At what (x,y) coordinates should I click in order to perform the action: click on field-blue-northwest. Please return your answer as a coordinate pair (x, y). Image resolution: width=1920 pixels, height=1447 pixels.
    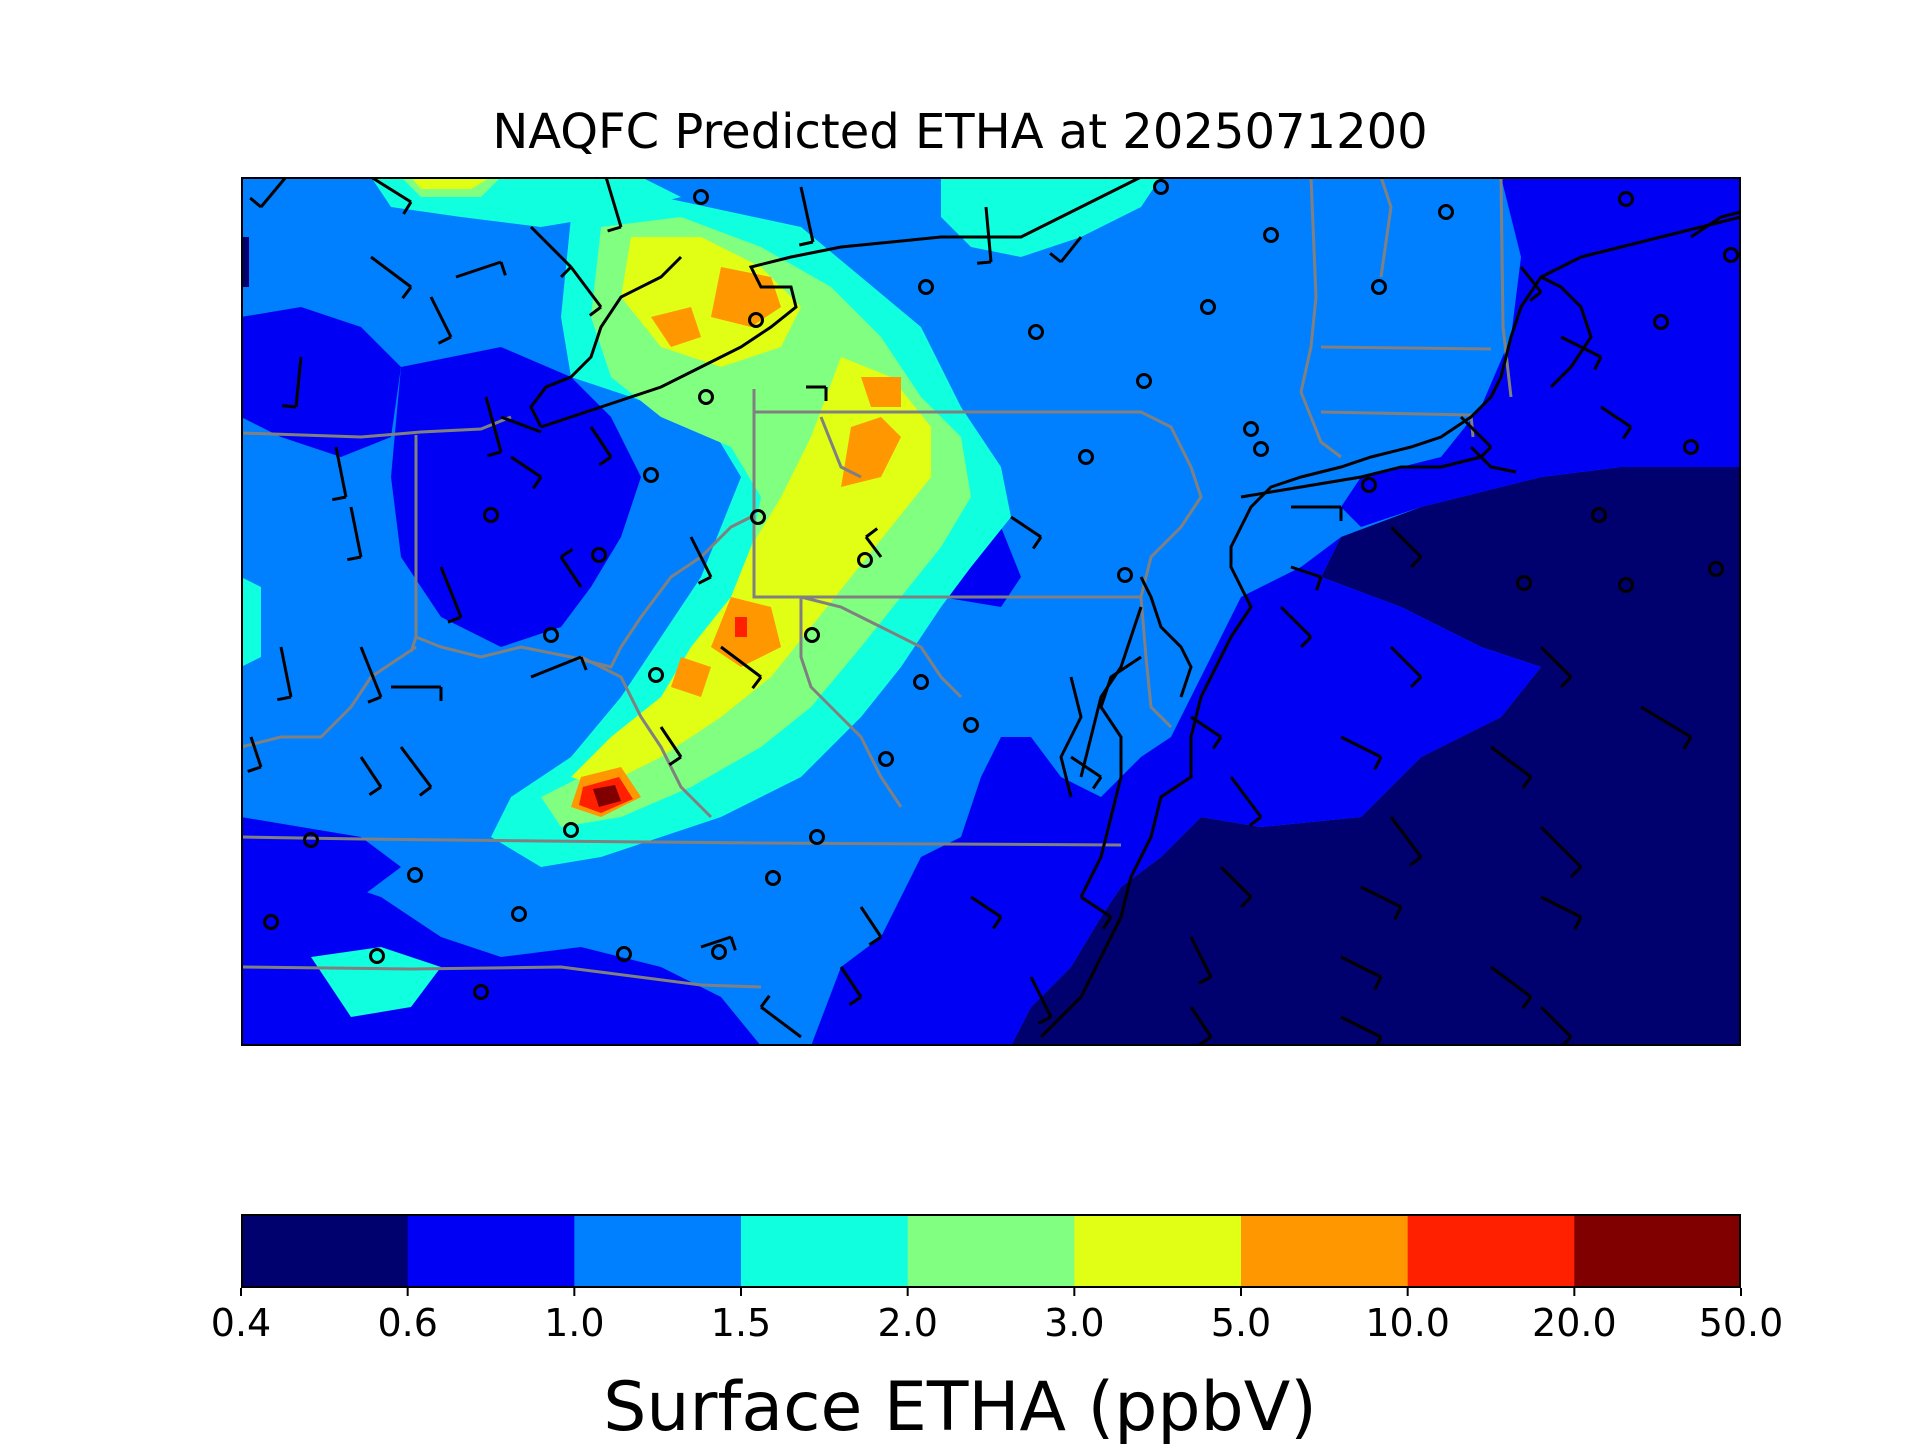
    Looking at the image, I should click on (321, 382).